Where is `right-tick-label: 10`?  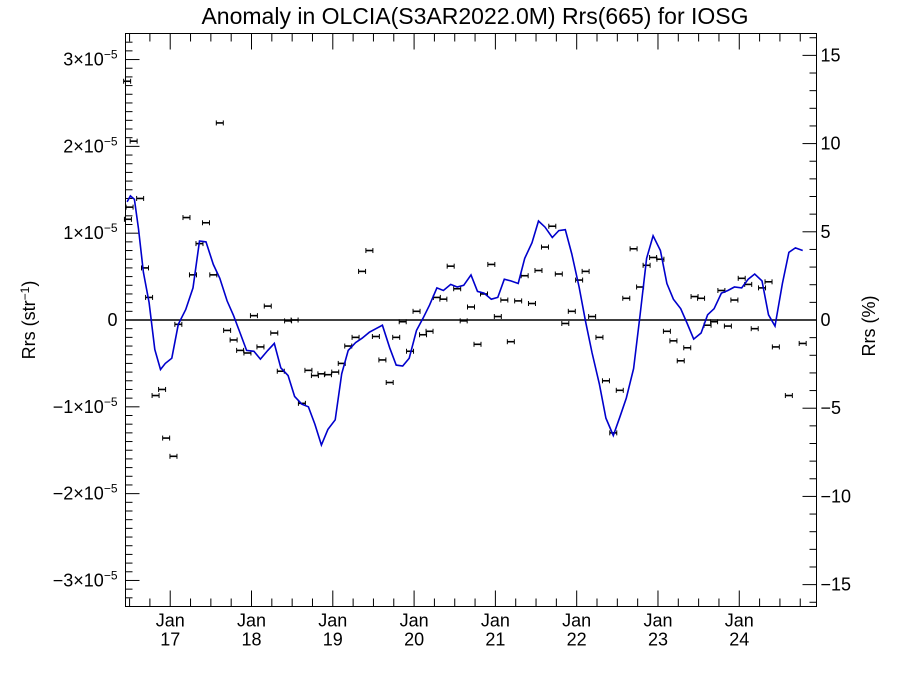 right-tick-label: 10 is located at coordinates (831, 144).